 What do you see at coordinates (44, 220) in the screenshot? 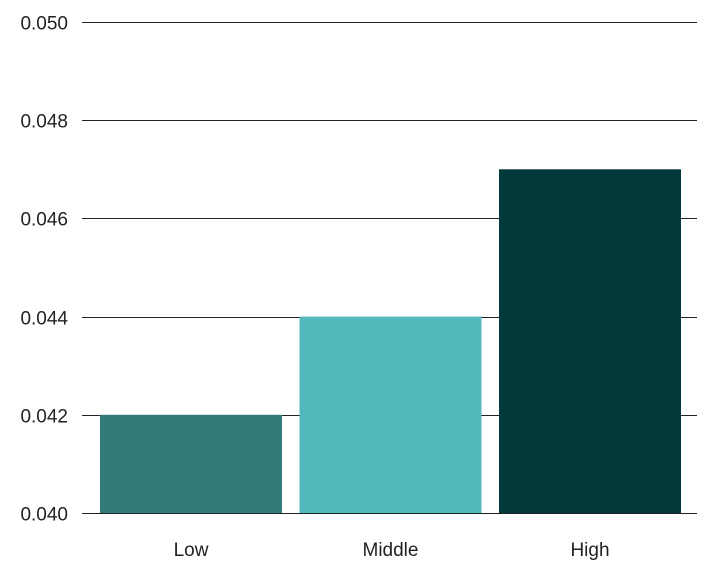
I see `y-tick-label-3: 0.046` at bounding box center [44, 220].